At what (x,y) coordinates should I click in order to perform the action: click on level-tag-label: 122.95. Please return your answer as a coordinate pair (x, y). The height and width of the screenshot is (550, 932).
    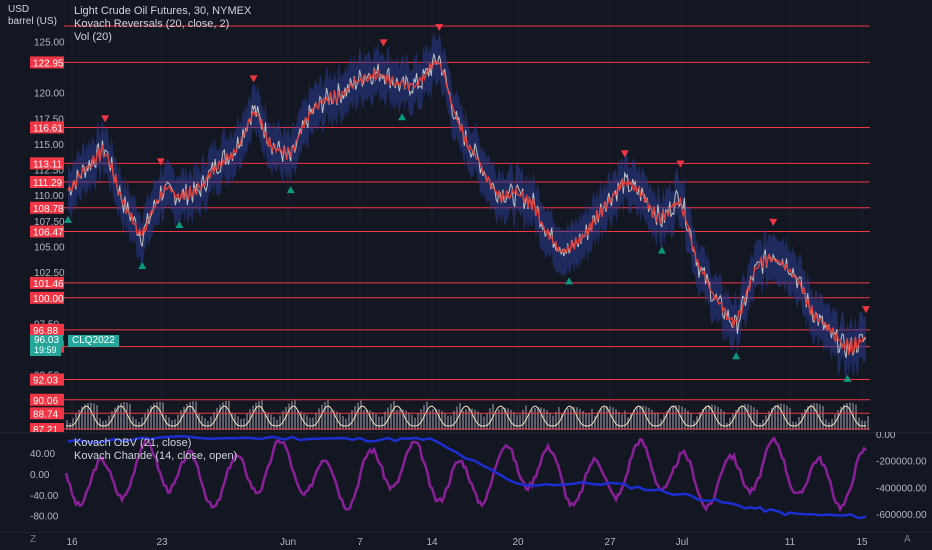
    Looking at the image, I should click on (48, 63).